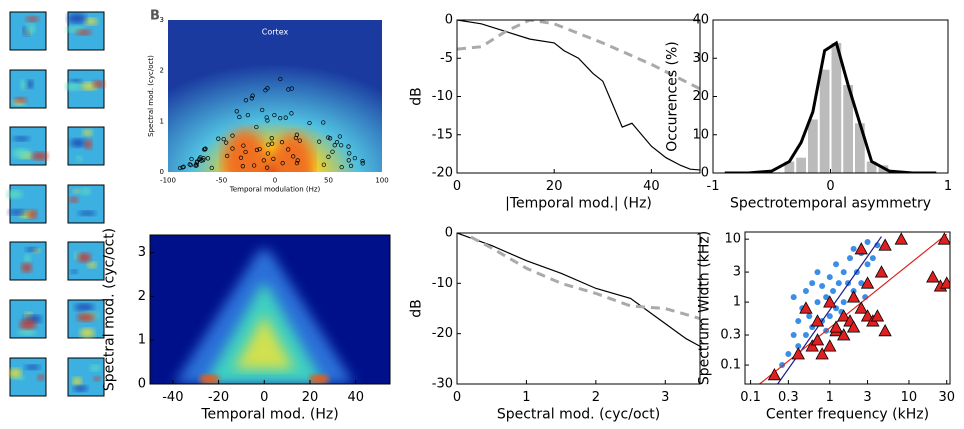 This screenshot has width=964, height=429. Describe the element at coordinates (221, 180) in the screenshot. I see `x-tick-label: -50` at that location.